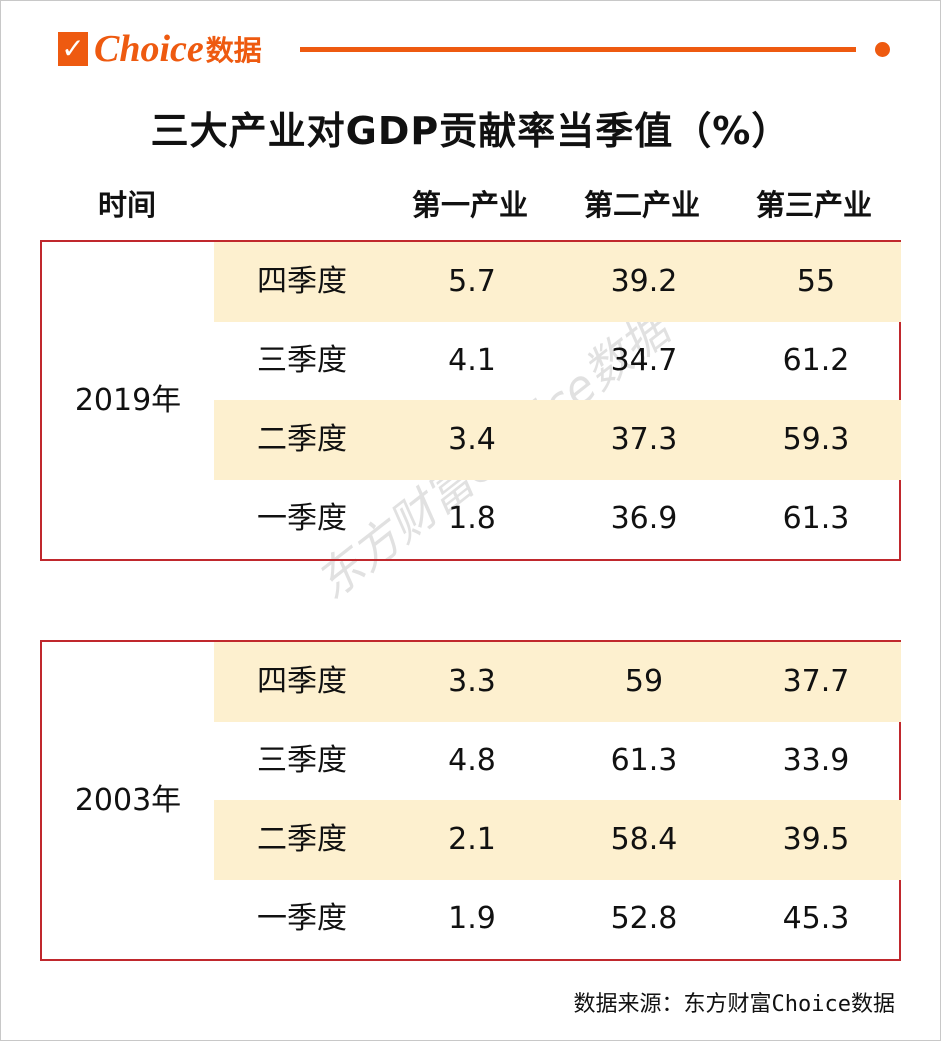  What do you see at coordinates (816, 439) in the screenshot?
I see `value-cell: 59.3` at bounding box center [816, 439].